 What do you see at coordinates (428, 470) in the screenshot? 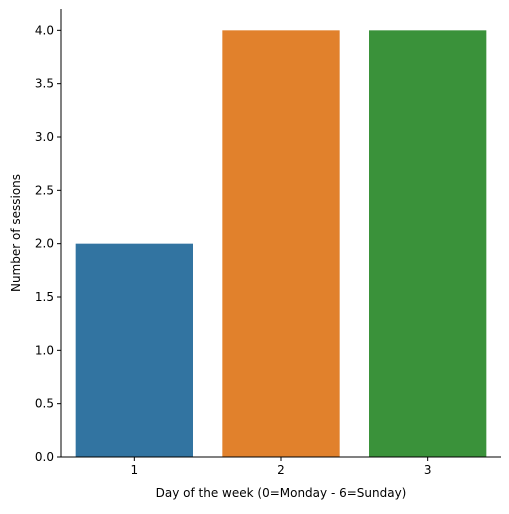
I see `x-tick-label: 3` at bounding box center [428, 470].